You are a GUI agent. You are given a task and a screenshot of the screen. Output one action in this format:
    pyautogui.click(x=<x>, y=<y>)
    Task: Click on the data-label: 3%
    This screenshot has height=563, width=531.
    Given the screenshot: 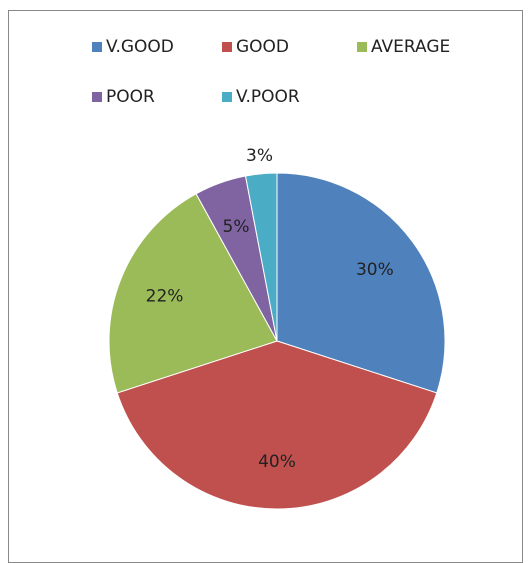 What is the action you would take?
    pyautogui.click(x=259, y=156)
    